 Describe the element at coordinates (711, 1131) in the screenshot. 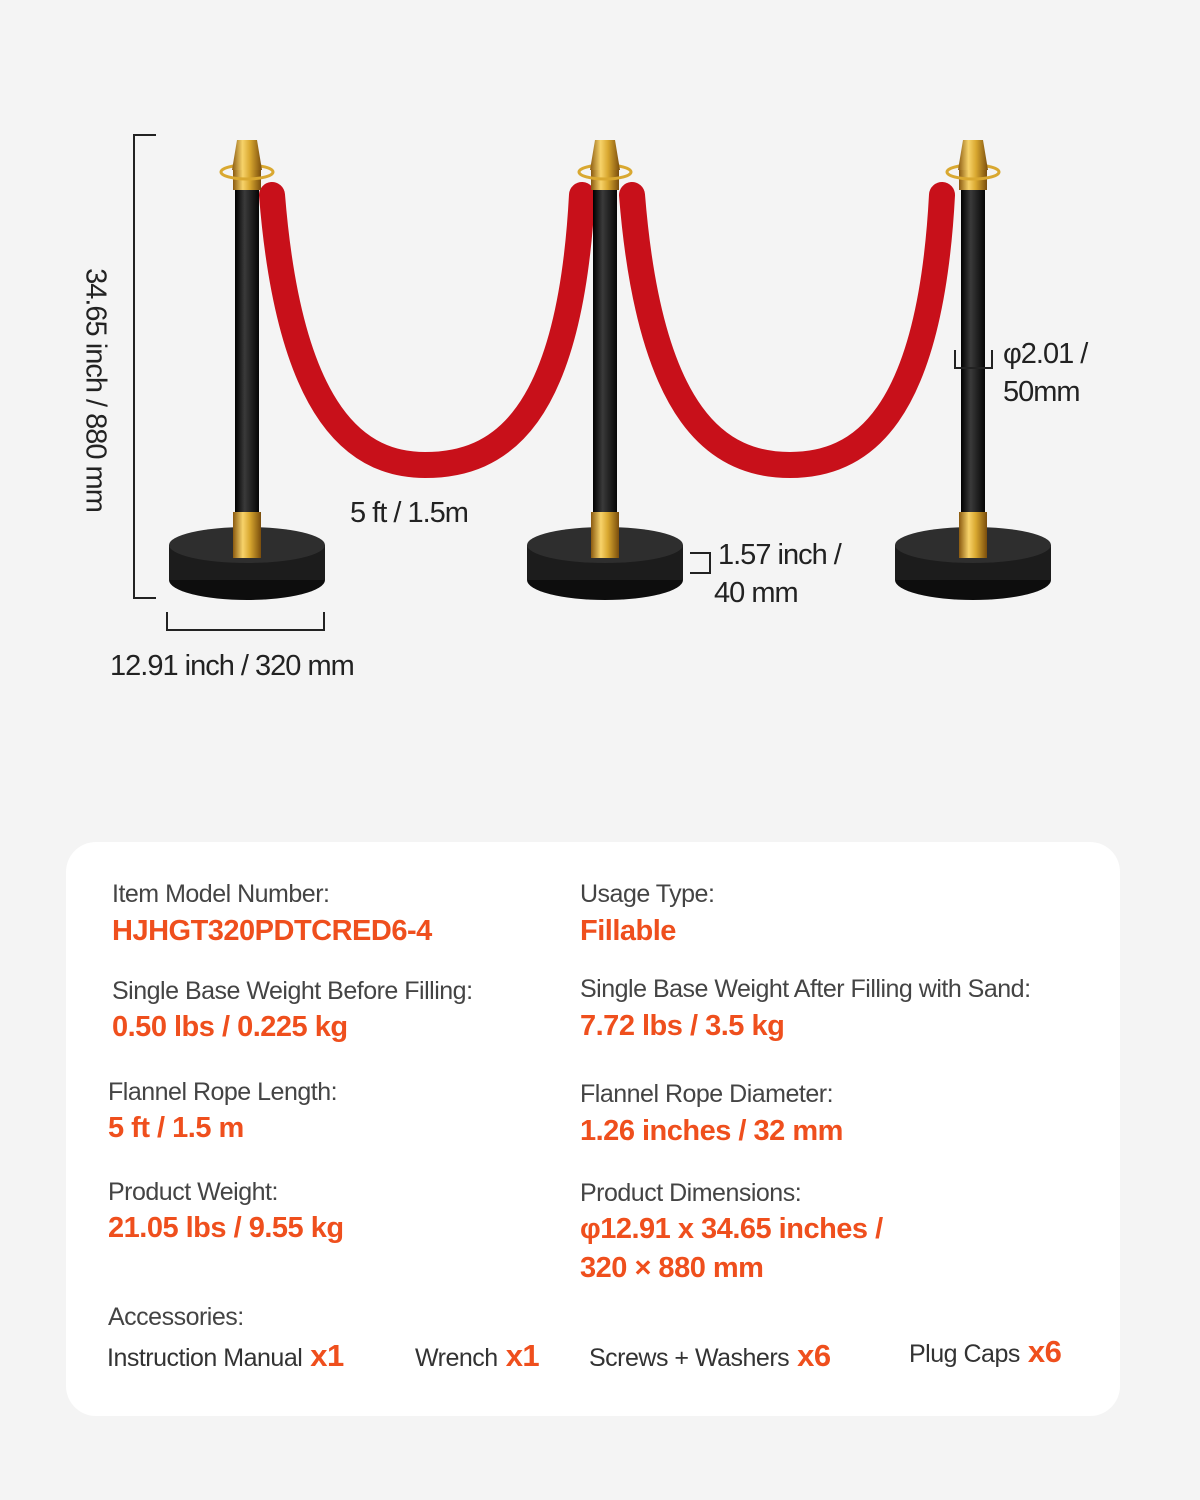

I see `rope-diameter-value: 1.26 inches / 32 mm` at that location.